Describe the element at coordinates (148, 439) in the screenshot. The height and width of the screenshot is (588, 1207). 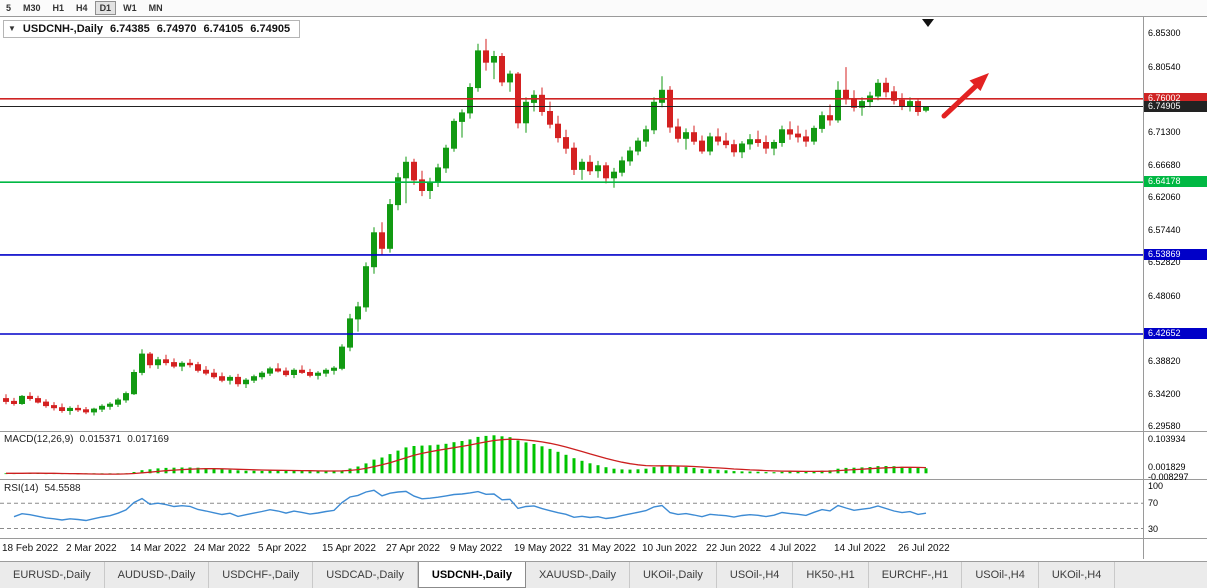
I see `macd-signal-value: 0.017169` at that location.